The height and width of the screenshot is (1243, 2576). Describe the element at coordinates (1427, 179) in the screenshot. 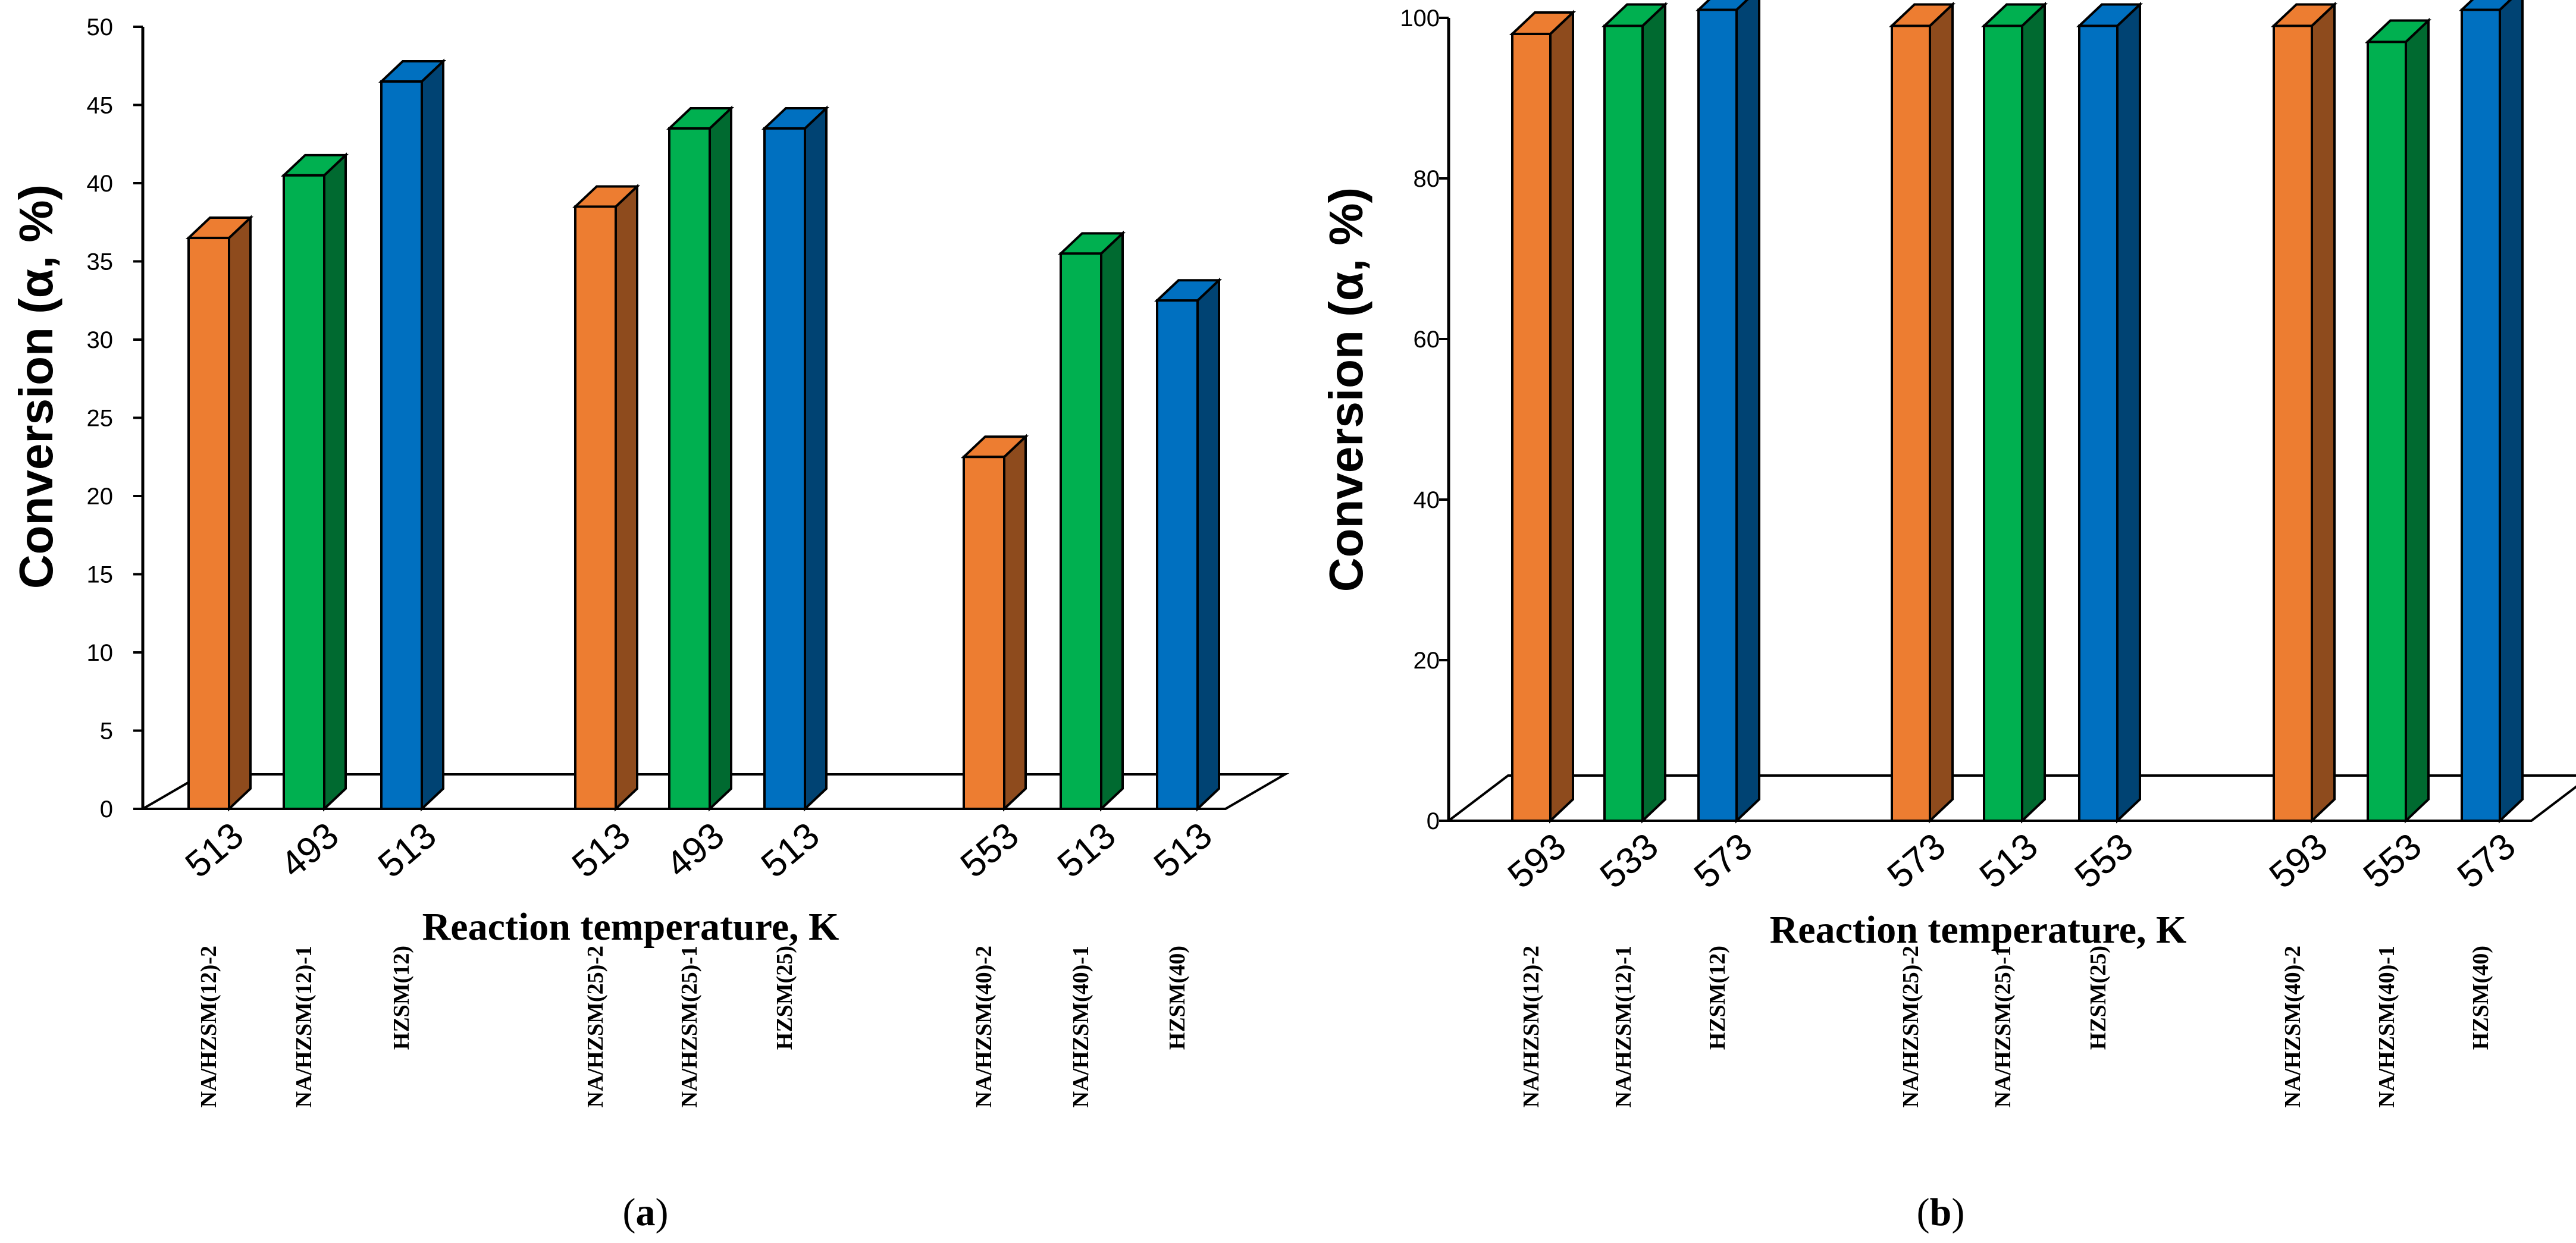

I see `y-tick-label: 80` at that location.